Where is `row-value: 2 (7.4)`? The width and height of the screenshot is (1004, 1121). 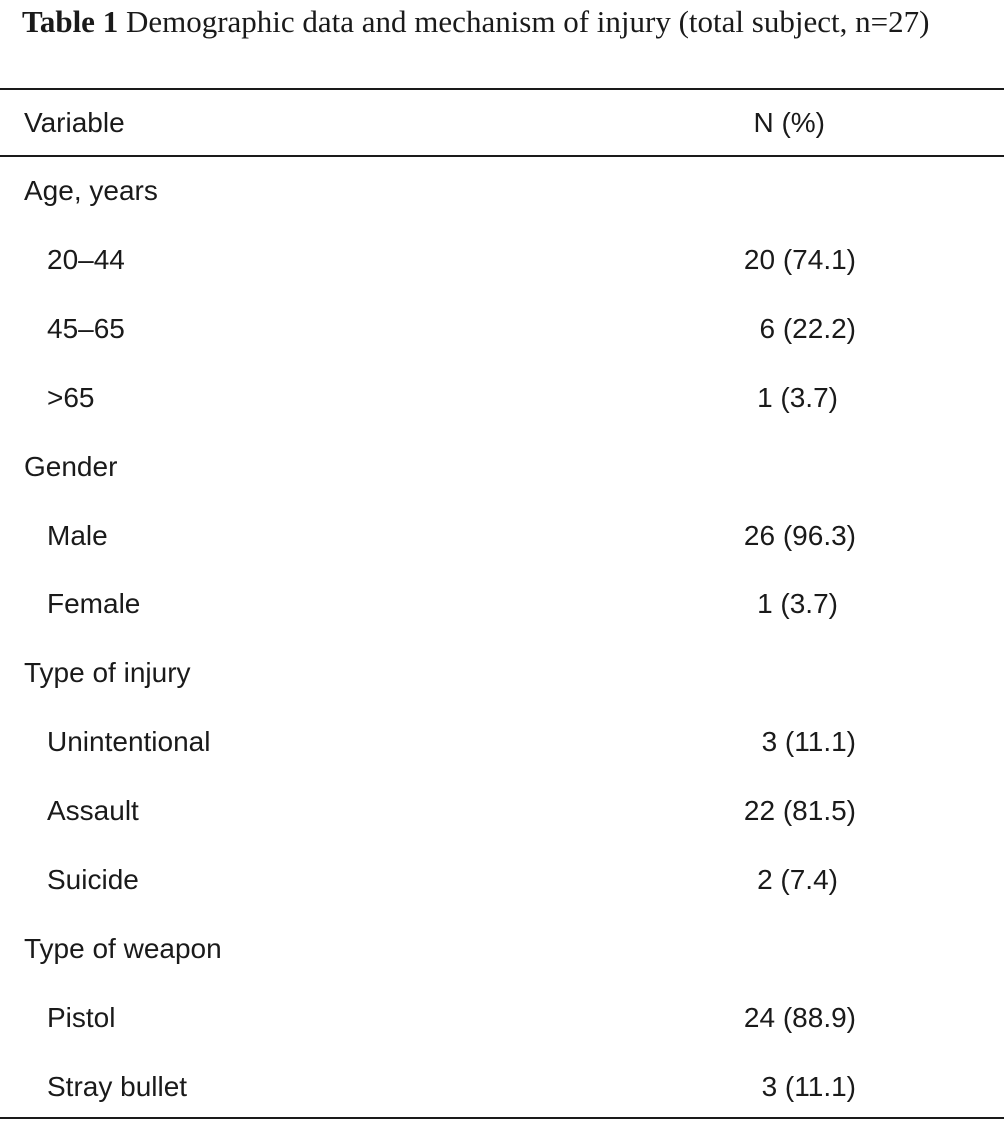
row-value: 2 (7.4) is located at coordinates (797, 879).